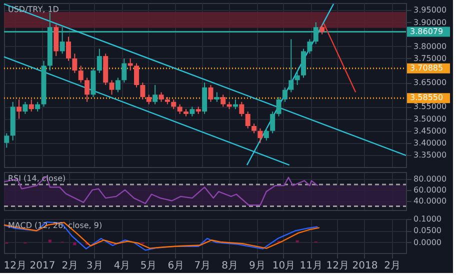 Image resolution: width=466 pixels, height=275 pixels. Describe the element at coordinates (427, 31) in the screenshot. I see `ref-line-label: 3.86079` at that location.